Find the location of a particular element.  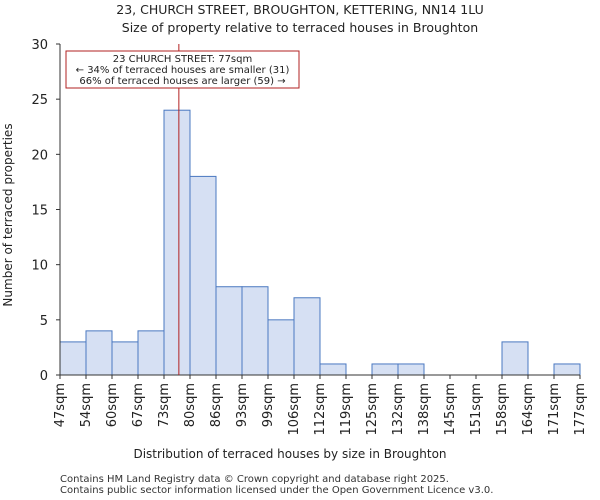

y-tick-label: 15 is located at coordinates (39, 211).